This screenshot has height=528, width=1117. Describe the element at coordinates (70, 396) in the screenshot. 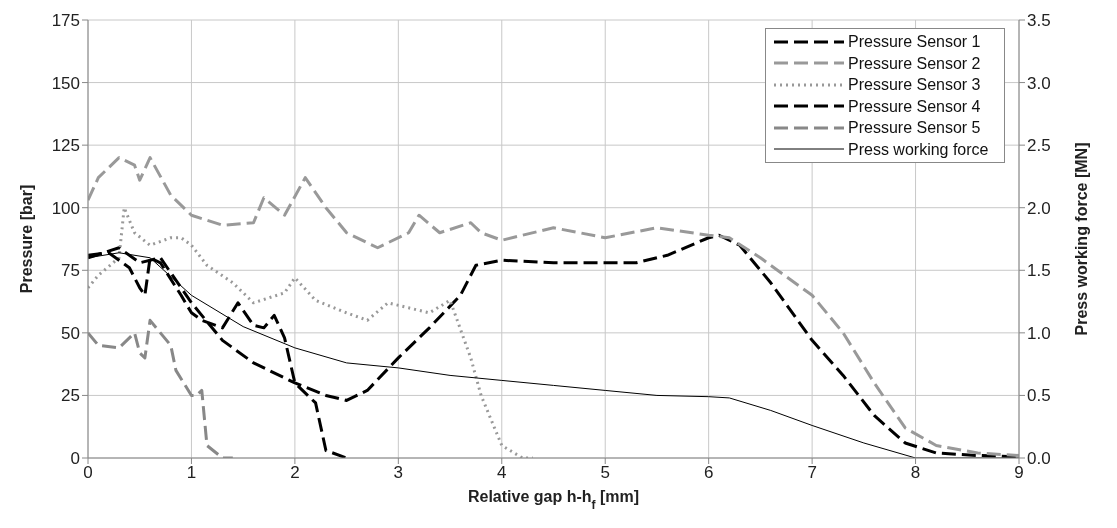

I see `y-tick-label: 25` at that location.